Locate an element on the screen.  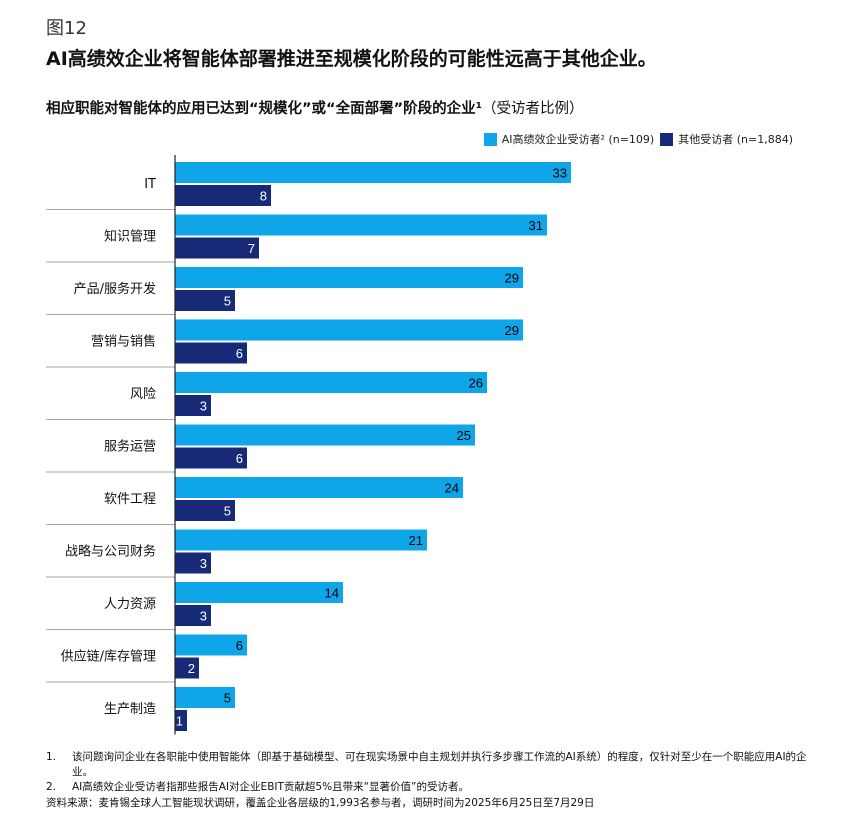
data-label-high-performers: 33 is located at coordinates (560, 173).